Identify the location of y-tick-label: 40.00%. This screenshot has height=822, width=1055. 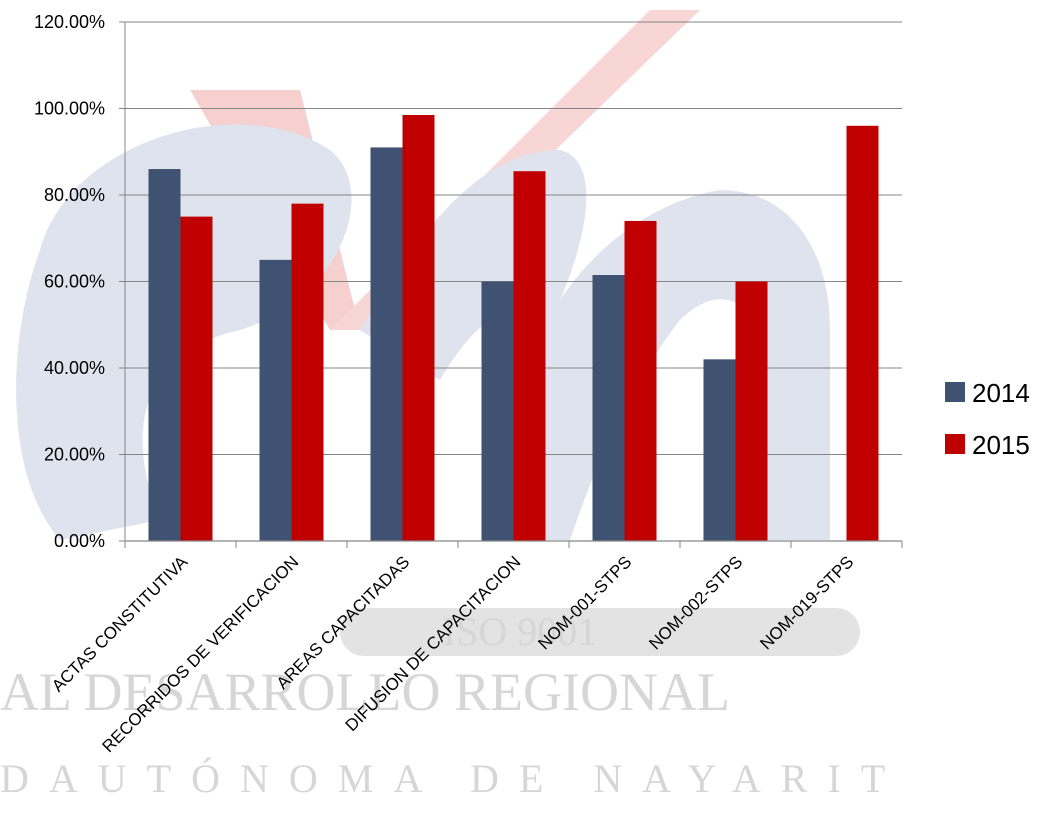
(74, 368).